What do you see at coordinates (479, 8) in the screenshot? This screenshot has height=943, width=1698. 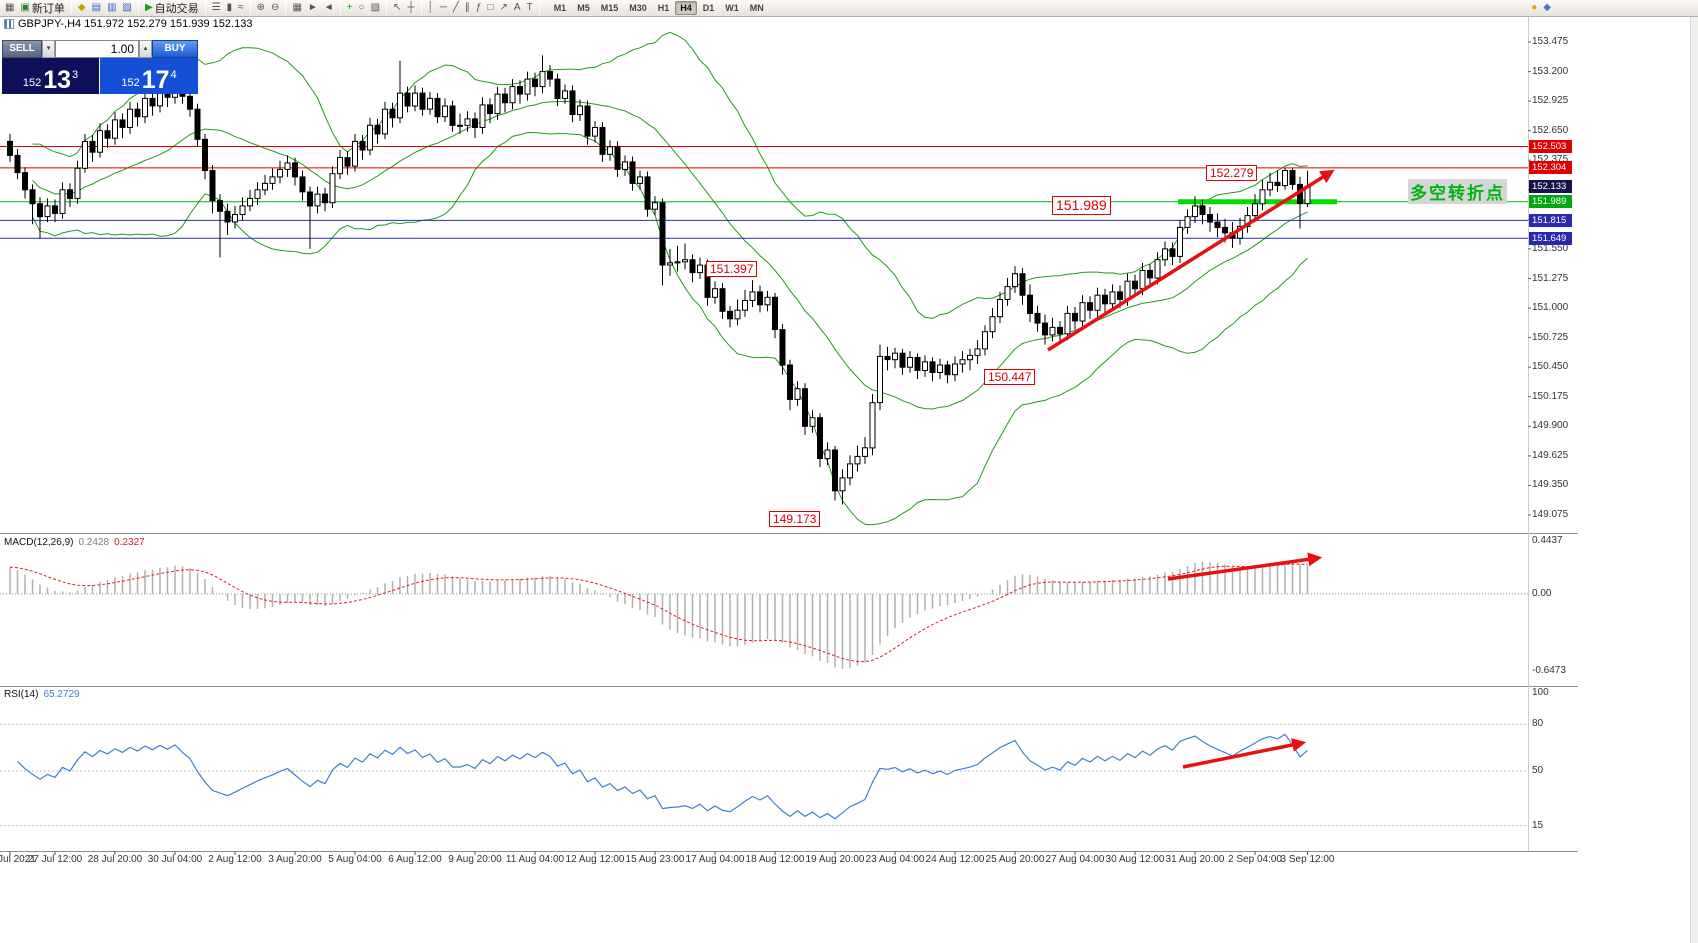 I see `fibonacci-tool-button: ƒ` at bounding box center [479, 8].